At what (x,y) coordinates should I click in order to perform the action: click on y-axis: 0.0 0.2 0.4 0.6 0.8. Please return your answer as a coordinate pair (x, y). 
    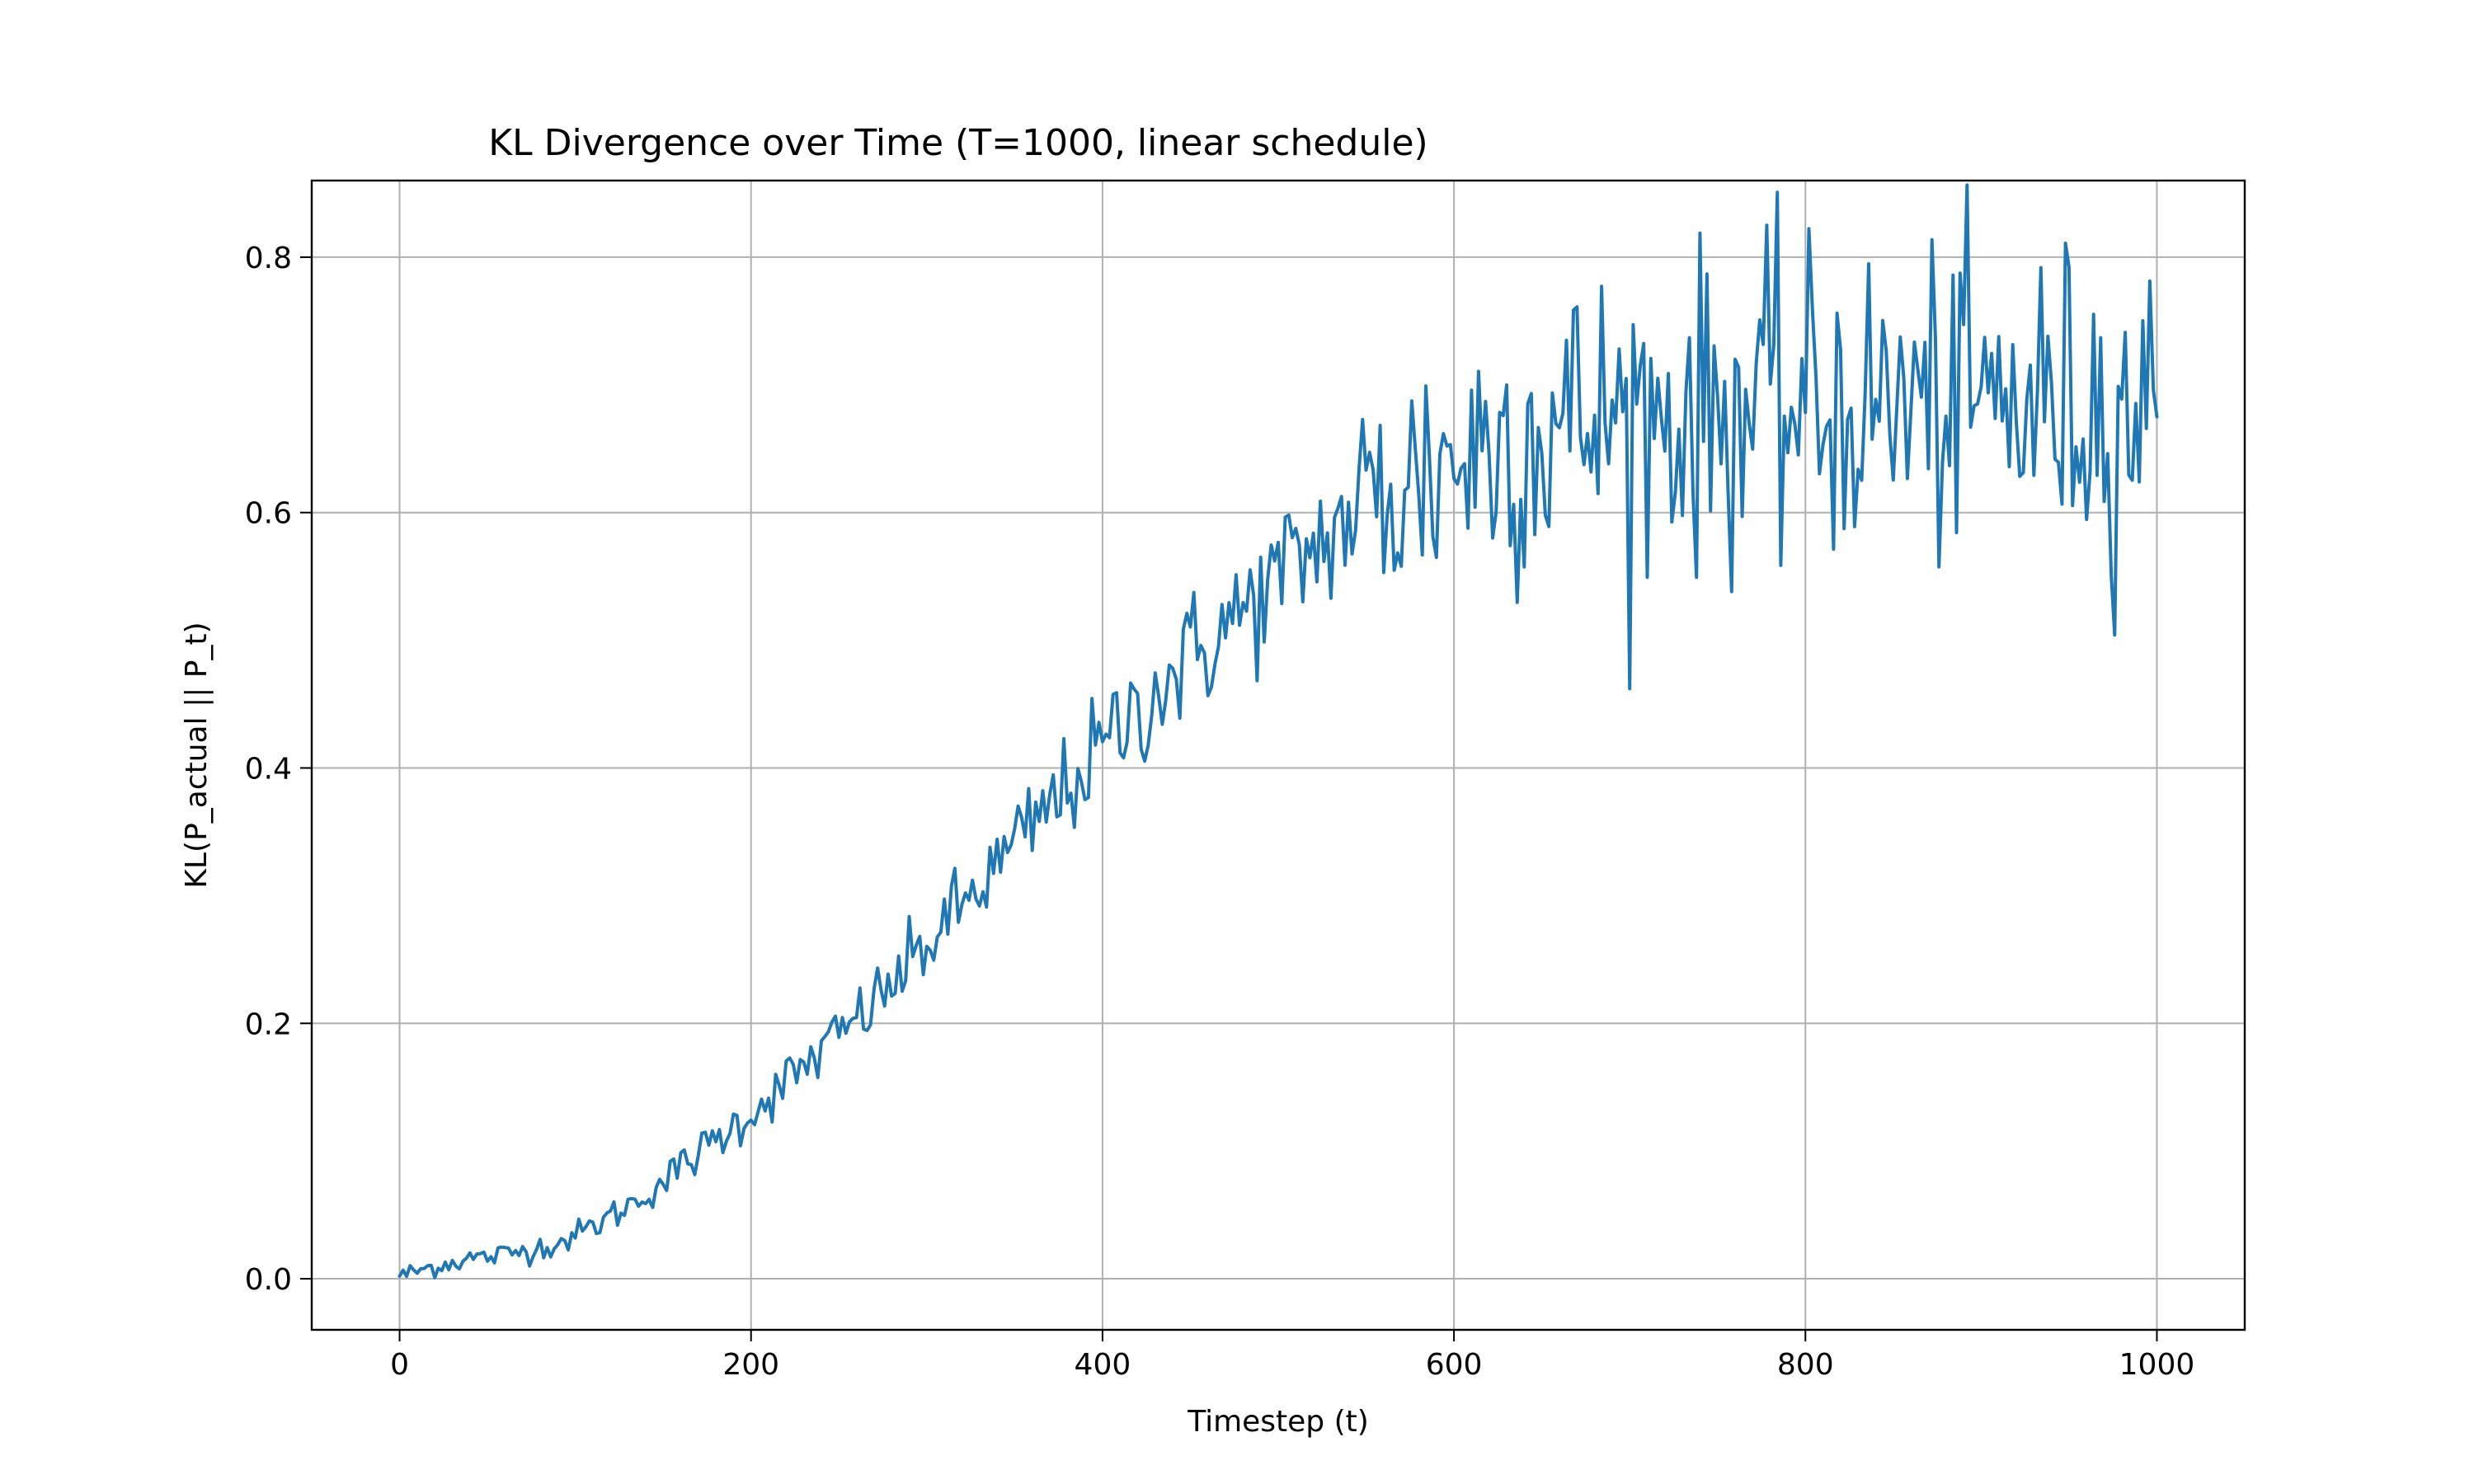
    Looking at the image, I should click on (278, 769).